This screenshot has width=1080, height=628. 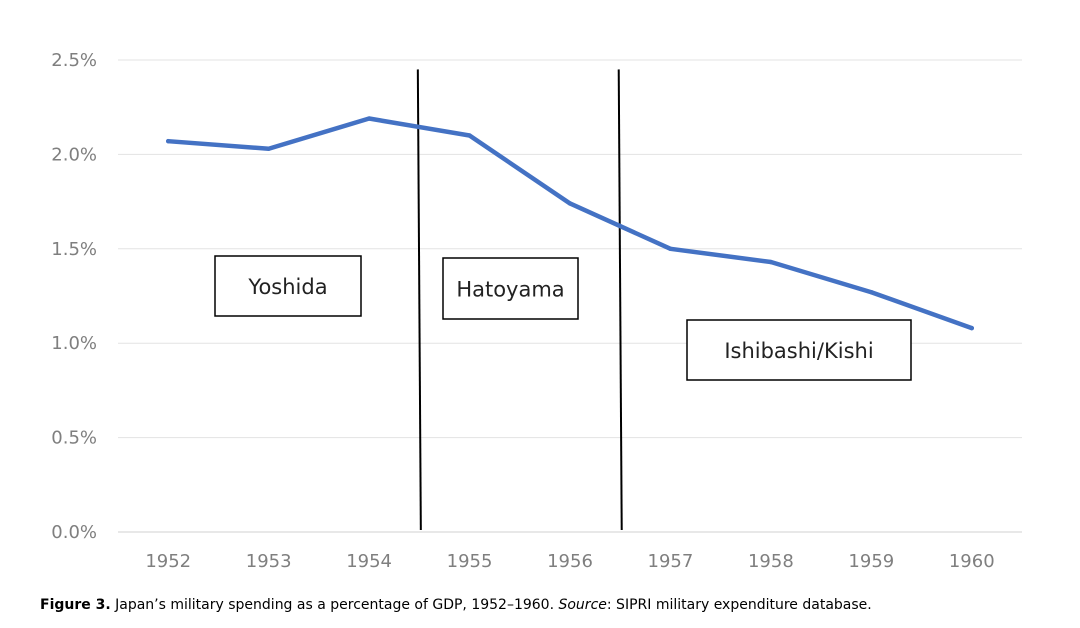 What do you see at coordinates (771, 561) in the screenshot?
I see `x-tick-label: 1958` at bounding box center [771, 561].